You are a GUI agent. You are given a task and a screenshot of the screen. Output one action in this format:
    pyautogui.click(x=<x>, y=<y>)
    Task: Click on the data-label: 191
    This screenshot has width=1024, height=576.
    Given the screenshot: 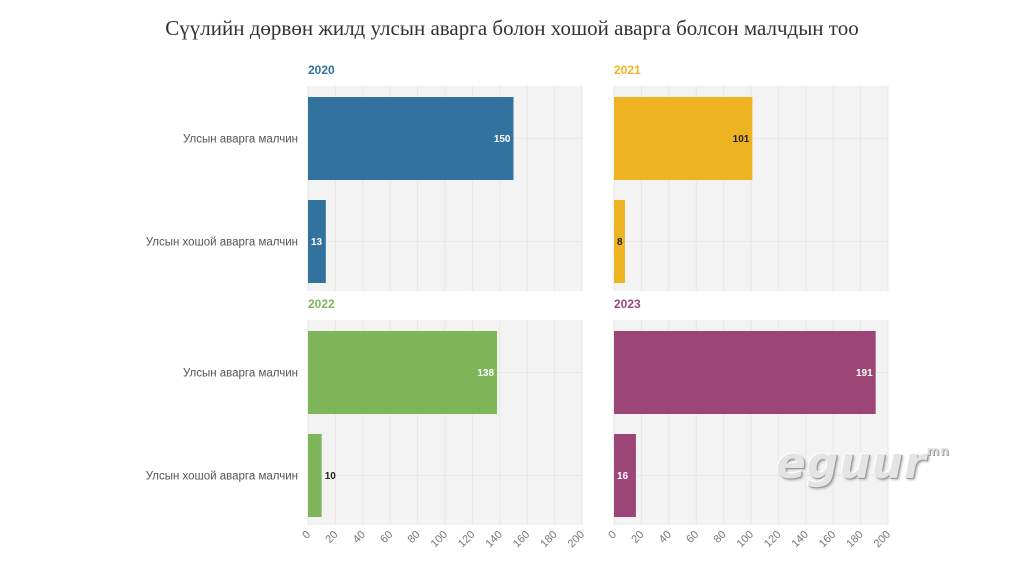 What is the action you would take?
    pyautogui.click(x=864, y=373)
    